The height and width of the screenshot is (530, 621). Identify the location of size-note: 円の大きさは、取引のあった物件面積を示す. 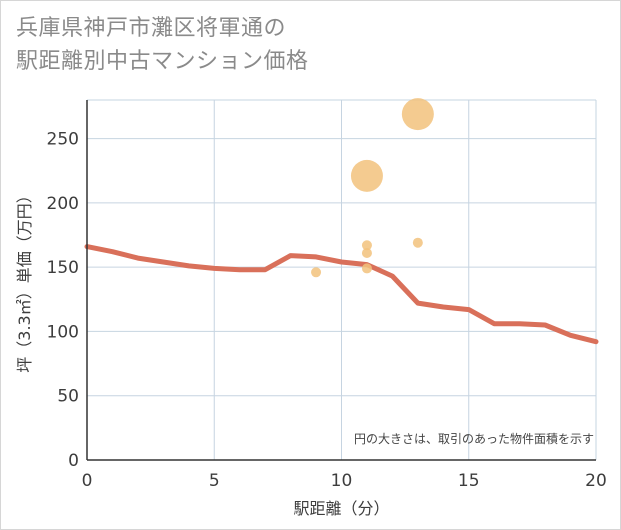
(474, 438).